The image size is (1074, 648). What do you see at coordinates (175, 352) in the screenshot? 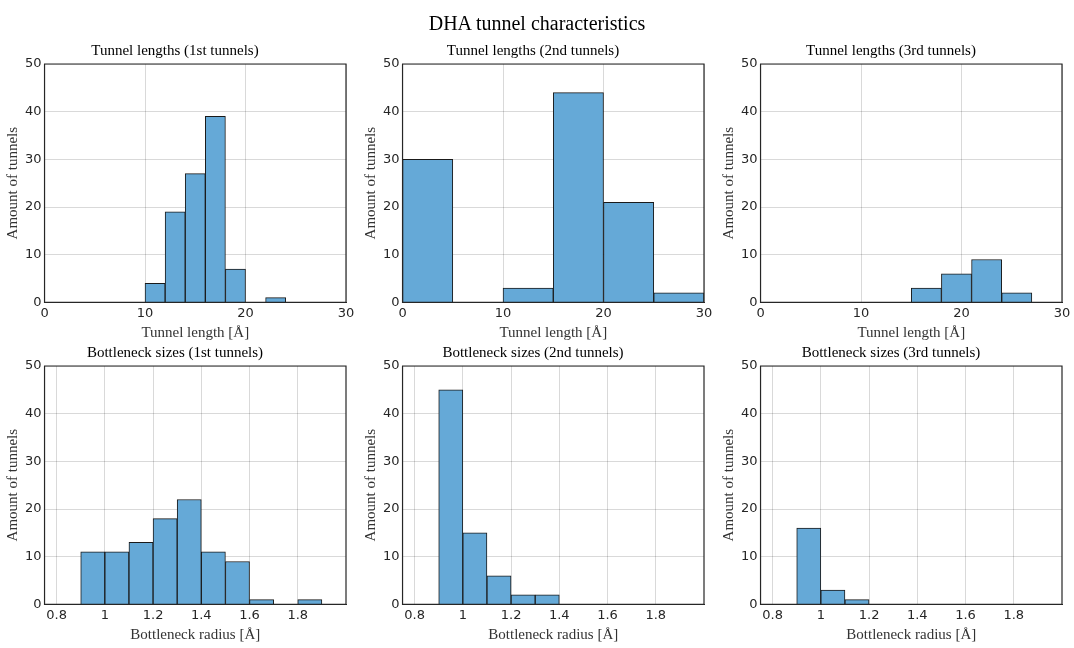
I see `chart-title: Bottleneck sizes (1st tunnels)` at bounding box center [175, 352].